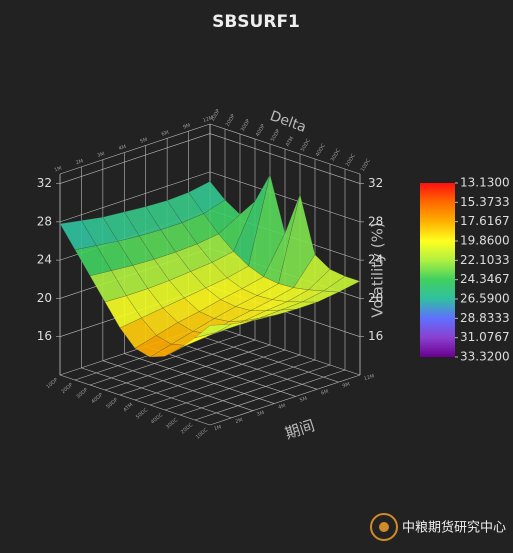 The height and width of the screenshot is (553, 513). I want to click on colorbar-label: 28.8333, so click(485, 318).